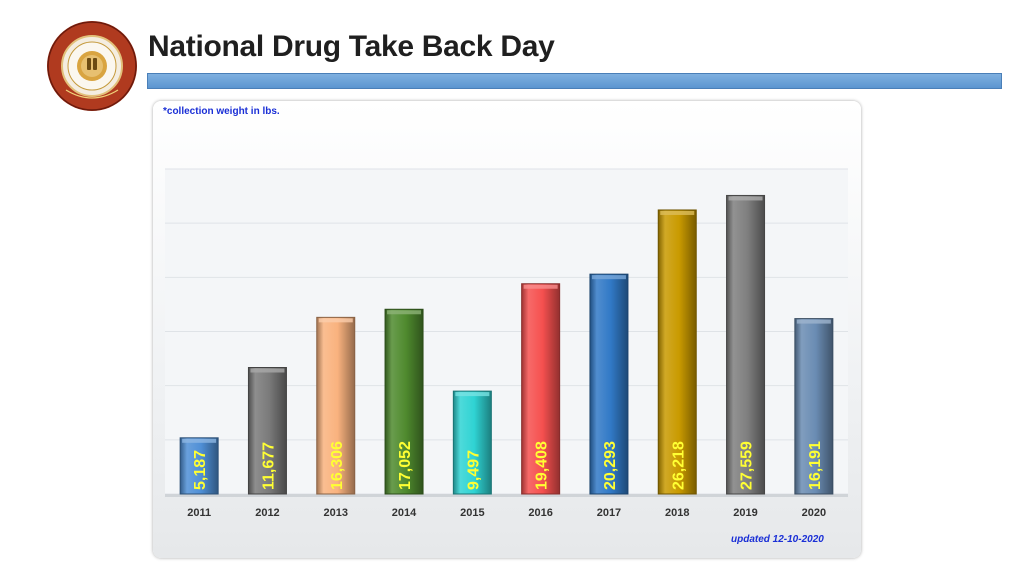  Describe the element at coordinates (814, 513) in the screenshot. I see `category-label-2020: 2020` at that location.